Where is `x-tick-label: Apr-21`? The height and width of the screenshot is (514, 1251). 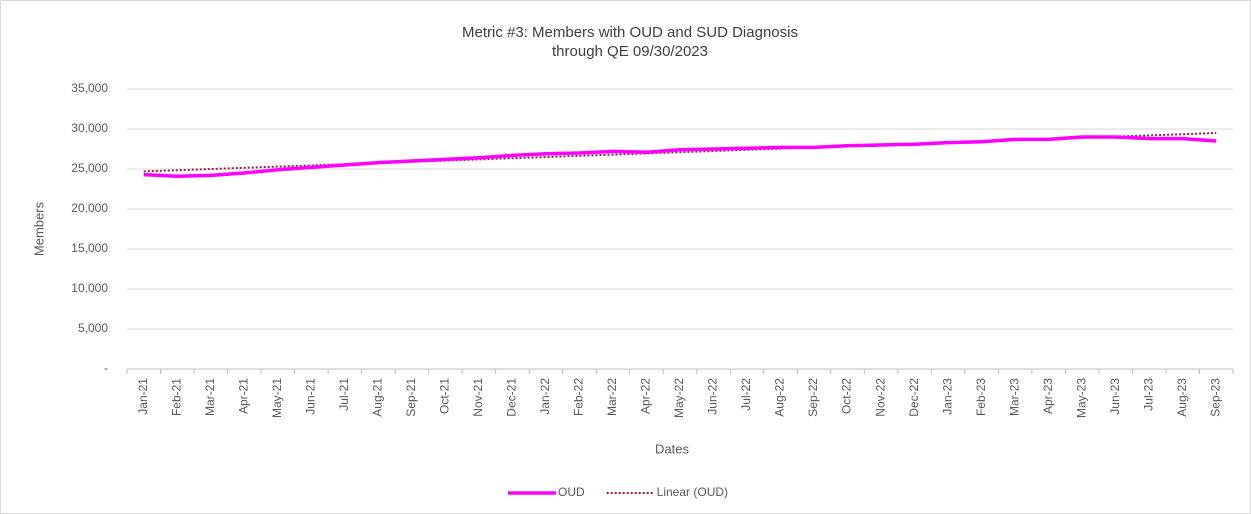 x-tick-label: Apr-21 is located at coordinates (243, 396).